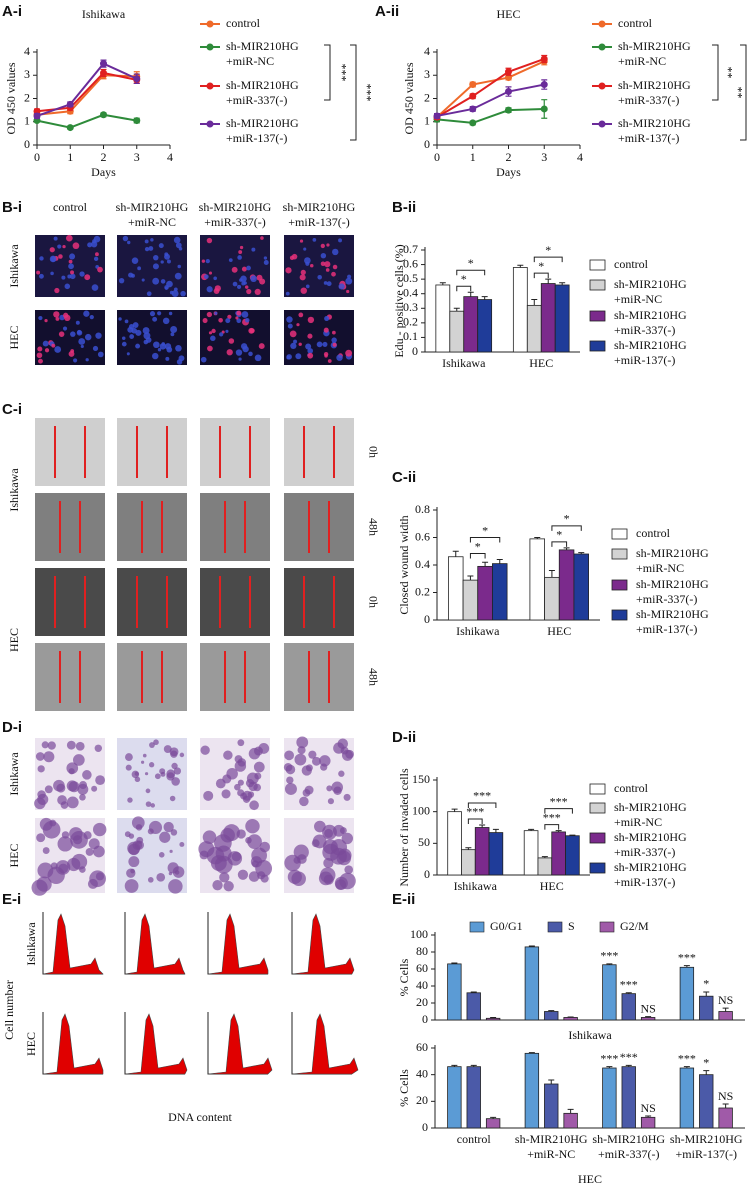  I want to click on axis-label: OD 450 values, so click(409, 98).